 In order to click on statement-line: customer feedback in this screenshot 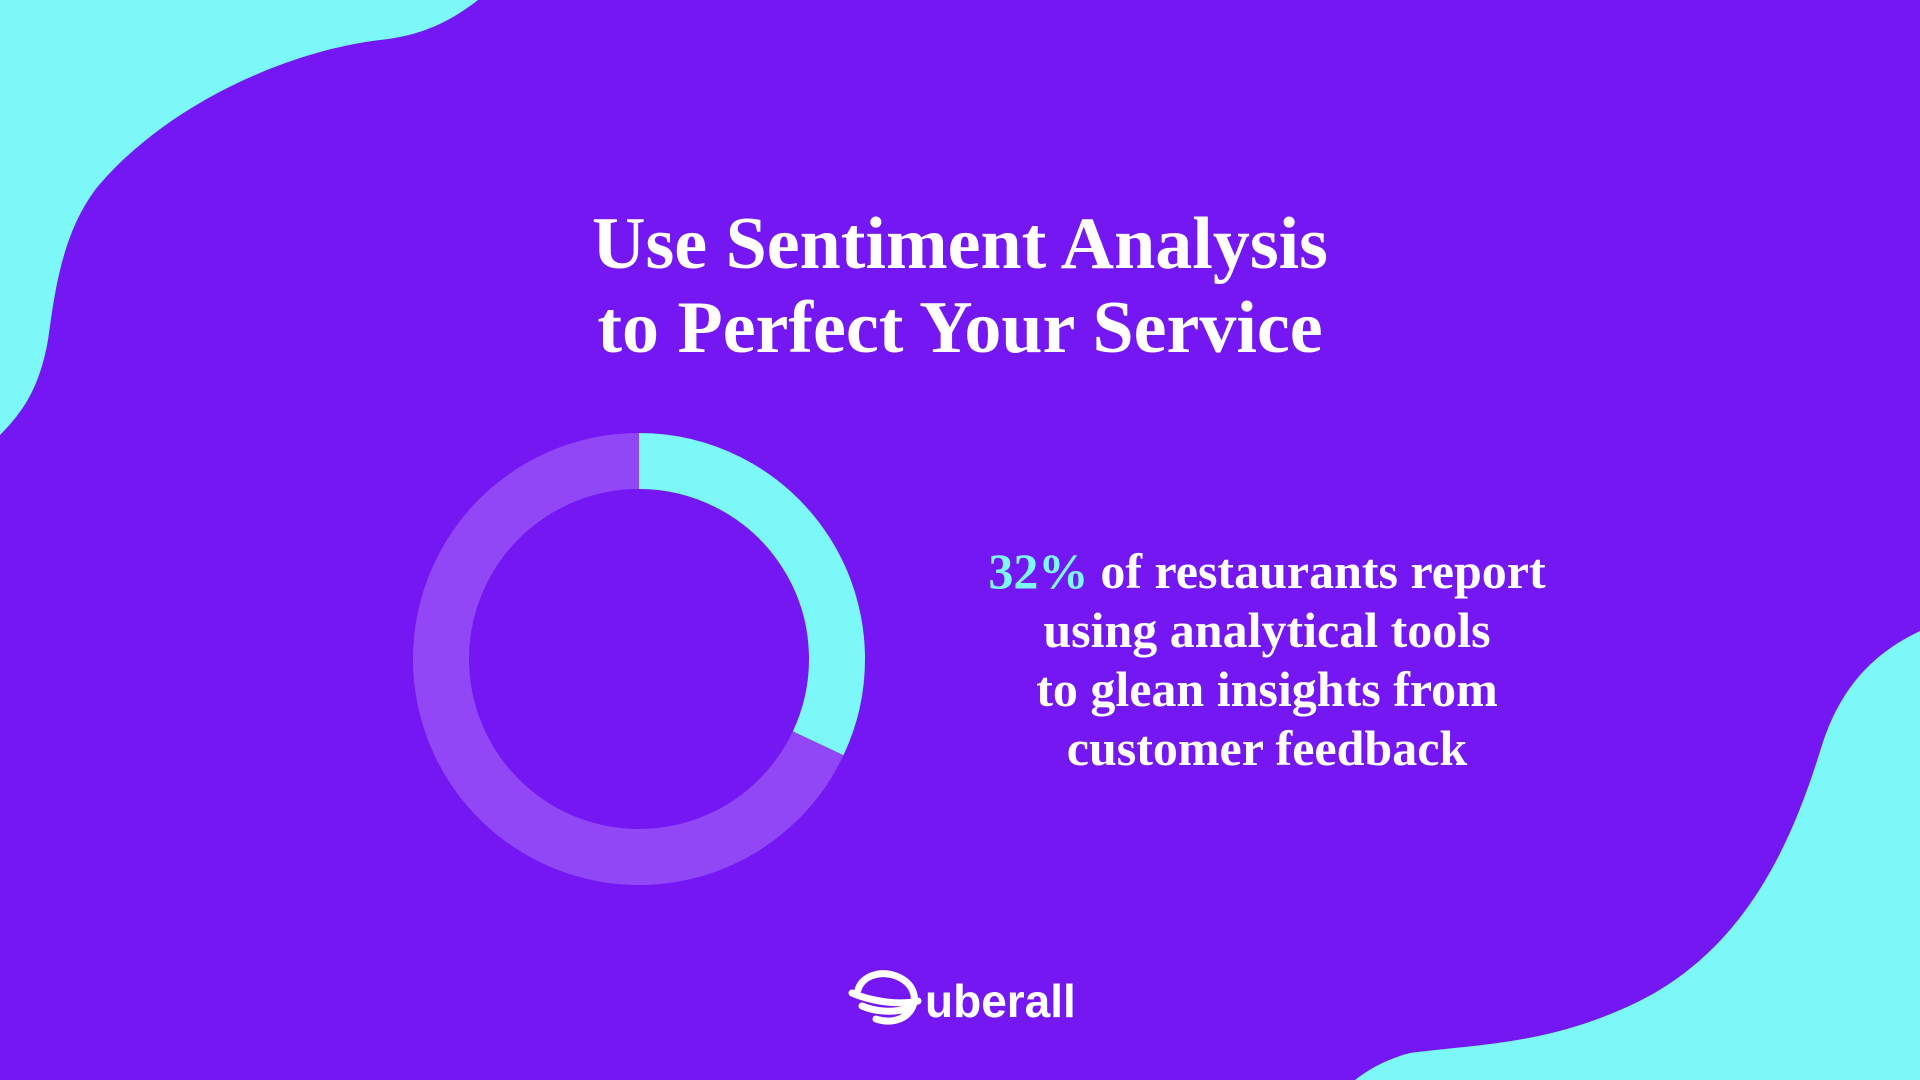, I will do `click(1267, 748)`.